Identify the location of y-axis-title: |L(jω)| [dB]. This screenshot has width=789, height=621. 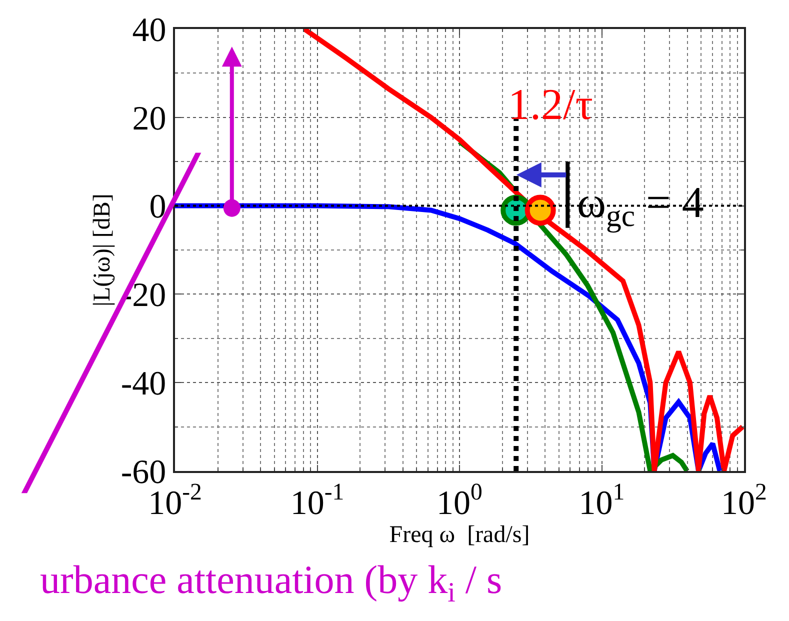
(102, 250).